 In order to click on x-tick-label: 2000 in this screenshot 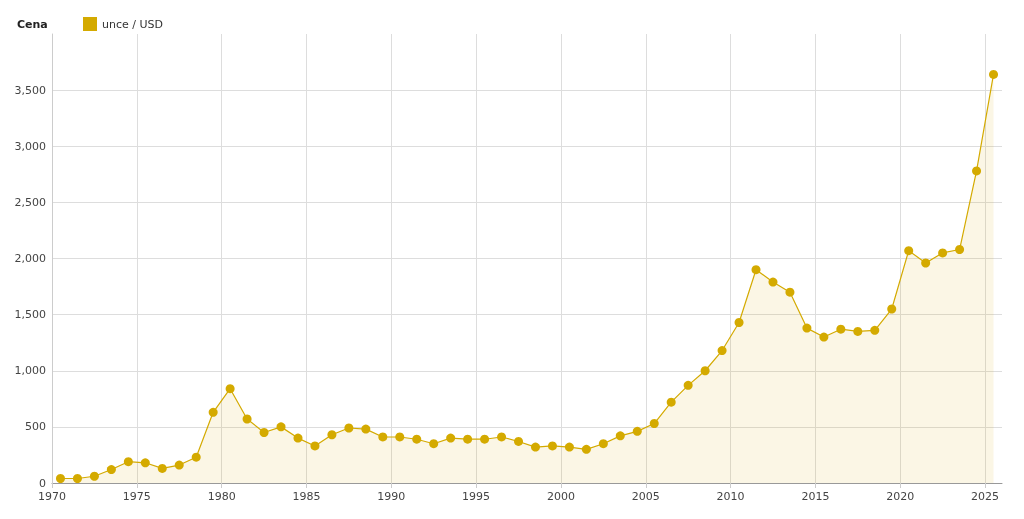, I will do `click(560, 496)`.